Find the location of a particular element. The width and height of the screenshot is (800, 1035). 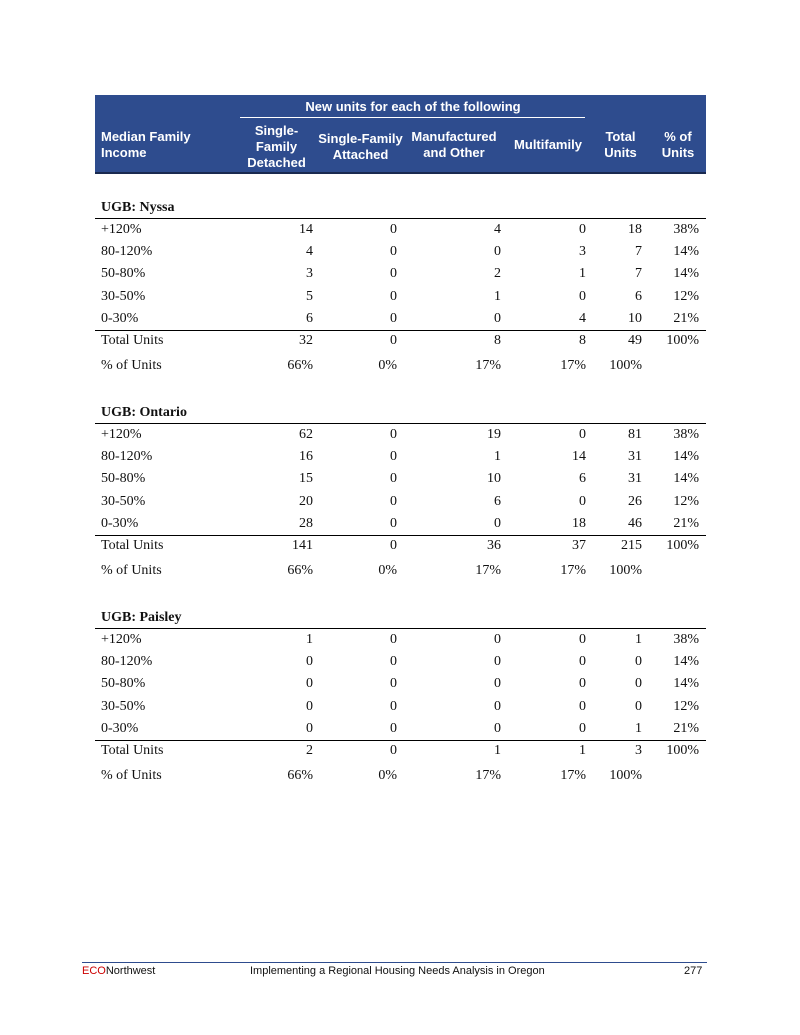

column-header: Single-Family Attached is located at coordinates (360, 146).